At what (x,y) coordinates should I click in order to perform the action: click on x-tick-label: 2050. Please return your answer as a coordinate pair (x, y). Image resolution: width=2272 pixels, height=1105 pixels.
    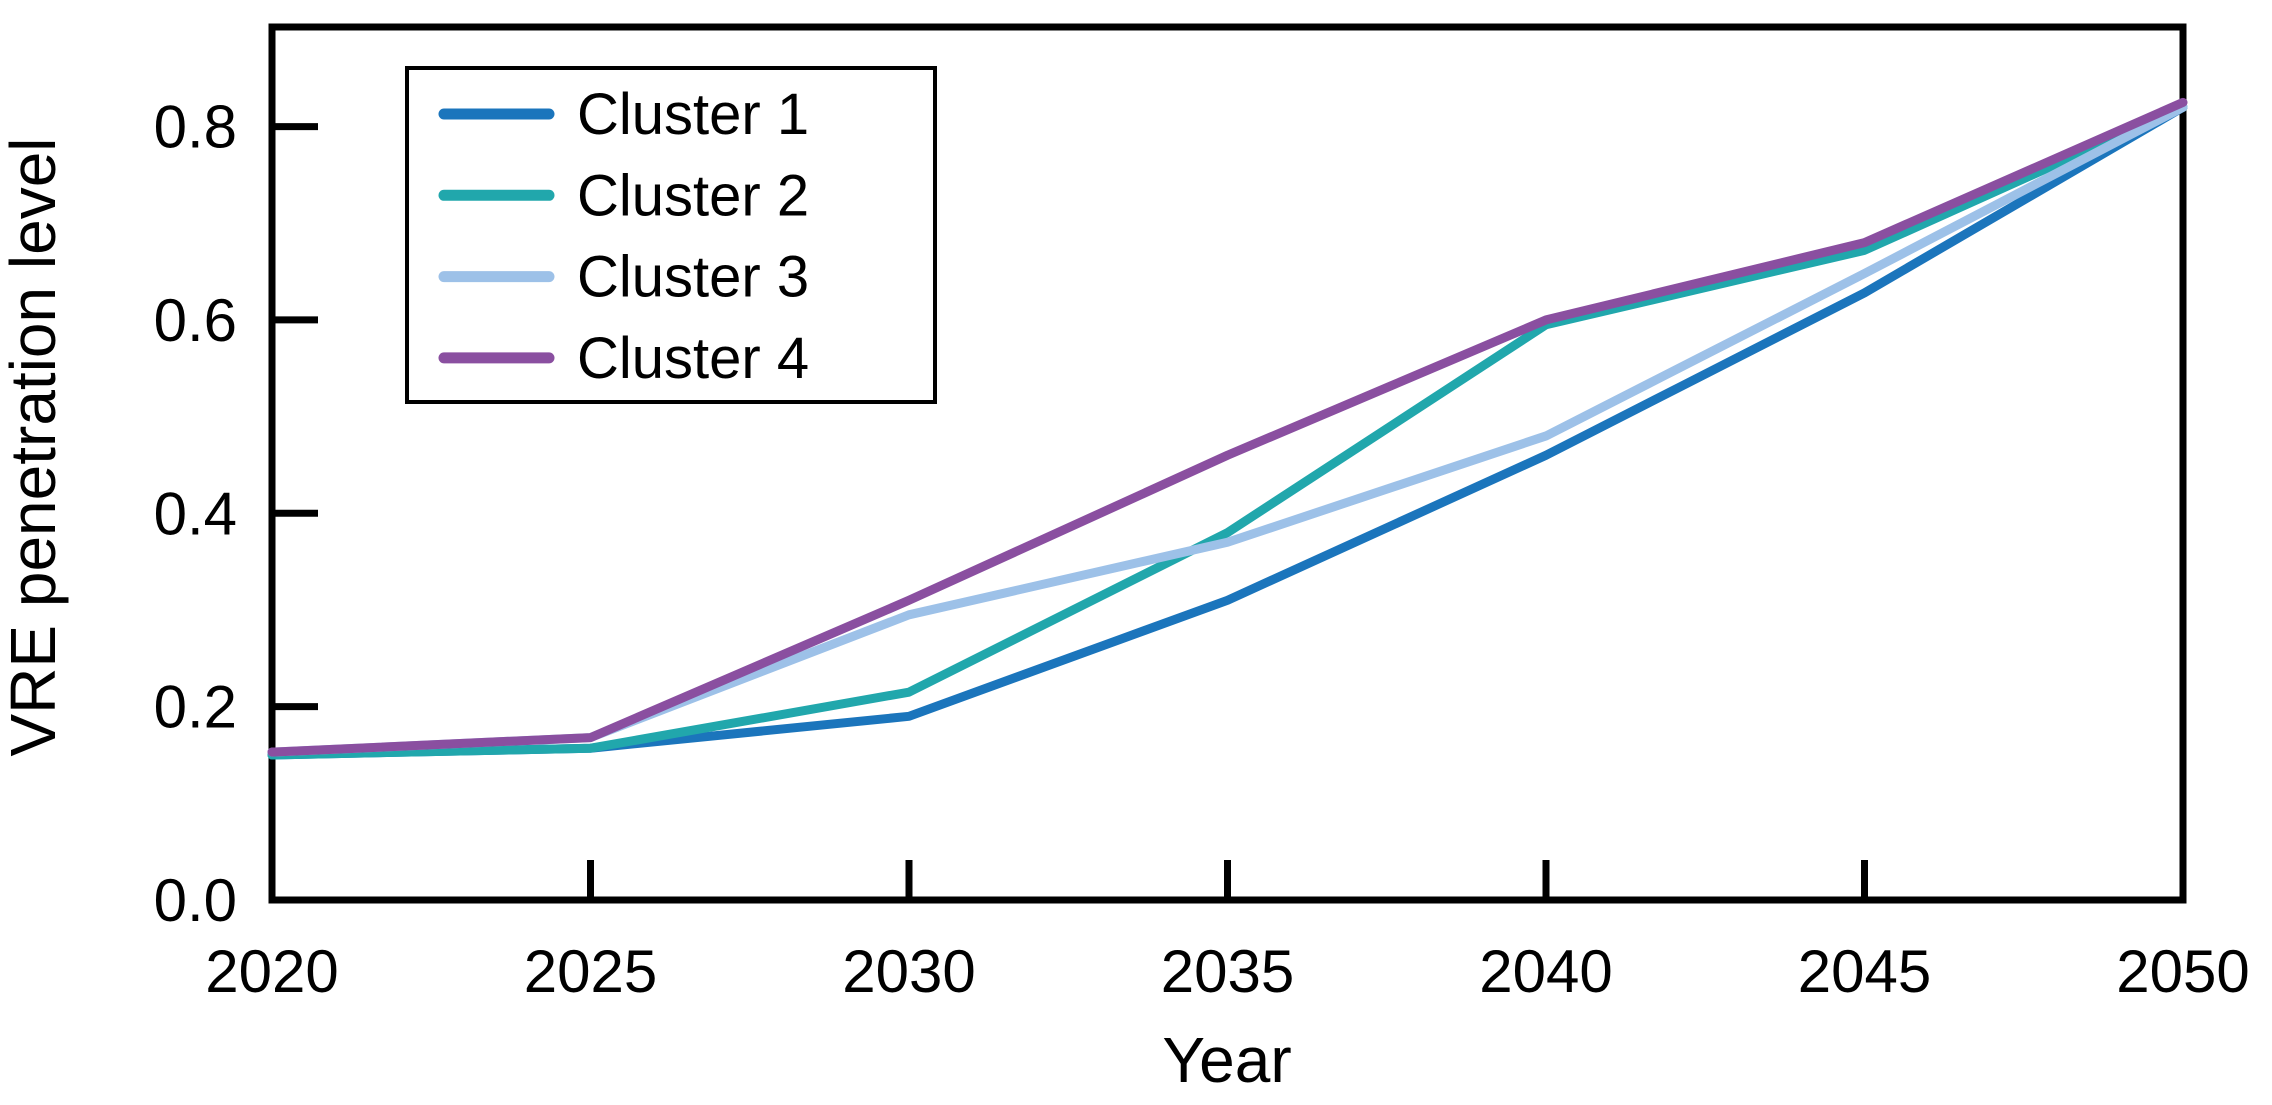
    Looking at the image, I should click on (2182, 971).